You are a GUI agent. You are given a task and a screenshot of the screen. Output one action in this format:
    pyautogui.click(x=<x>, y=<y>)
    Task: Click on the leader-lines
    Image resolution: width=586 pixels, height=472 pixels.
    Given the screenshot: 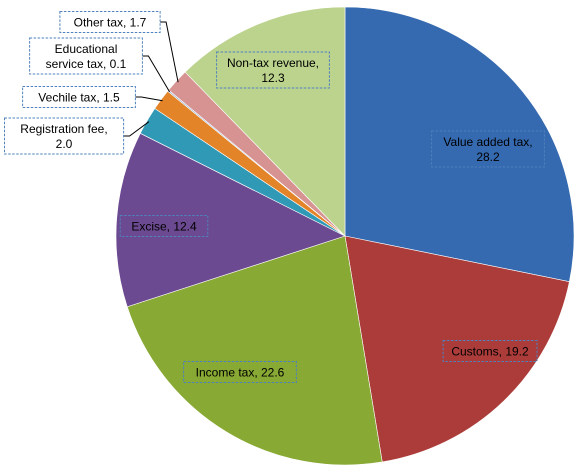 What is the action you would take?
    pyautogui.click(x=151, y=79)
    